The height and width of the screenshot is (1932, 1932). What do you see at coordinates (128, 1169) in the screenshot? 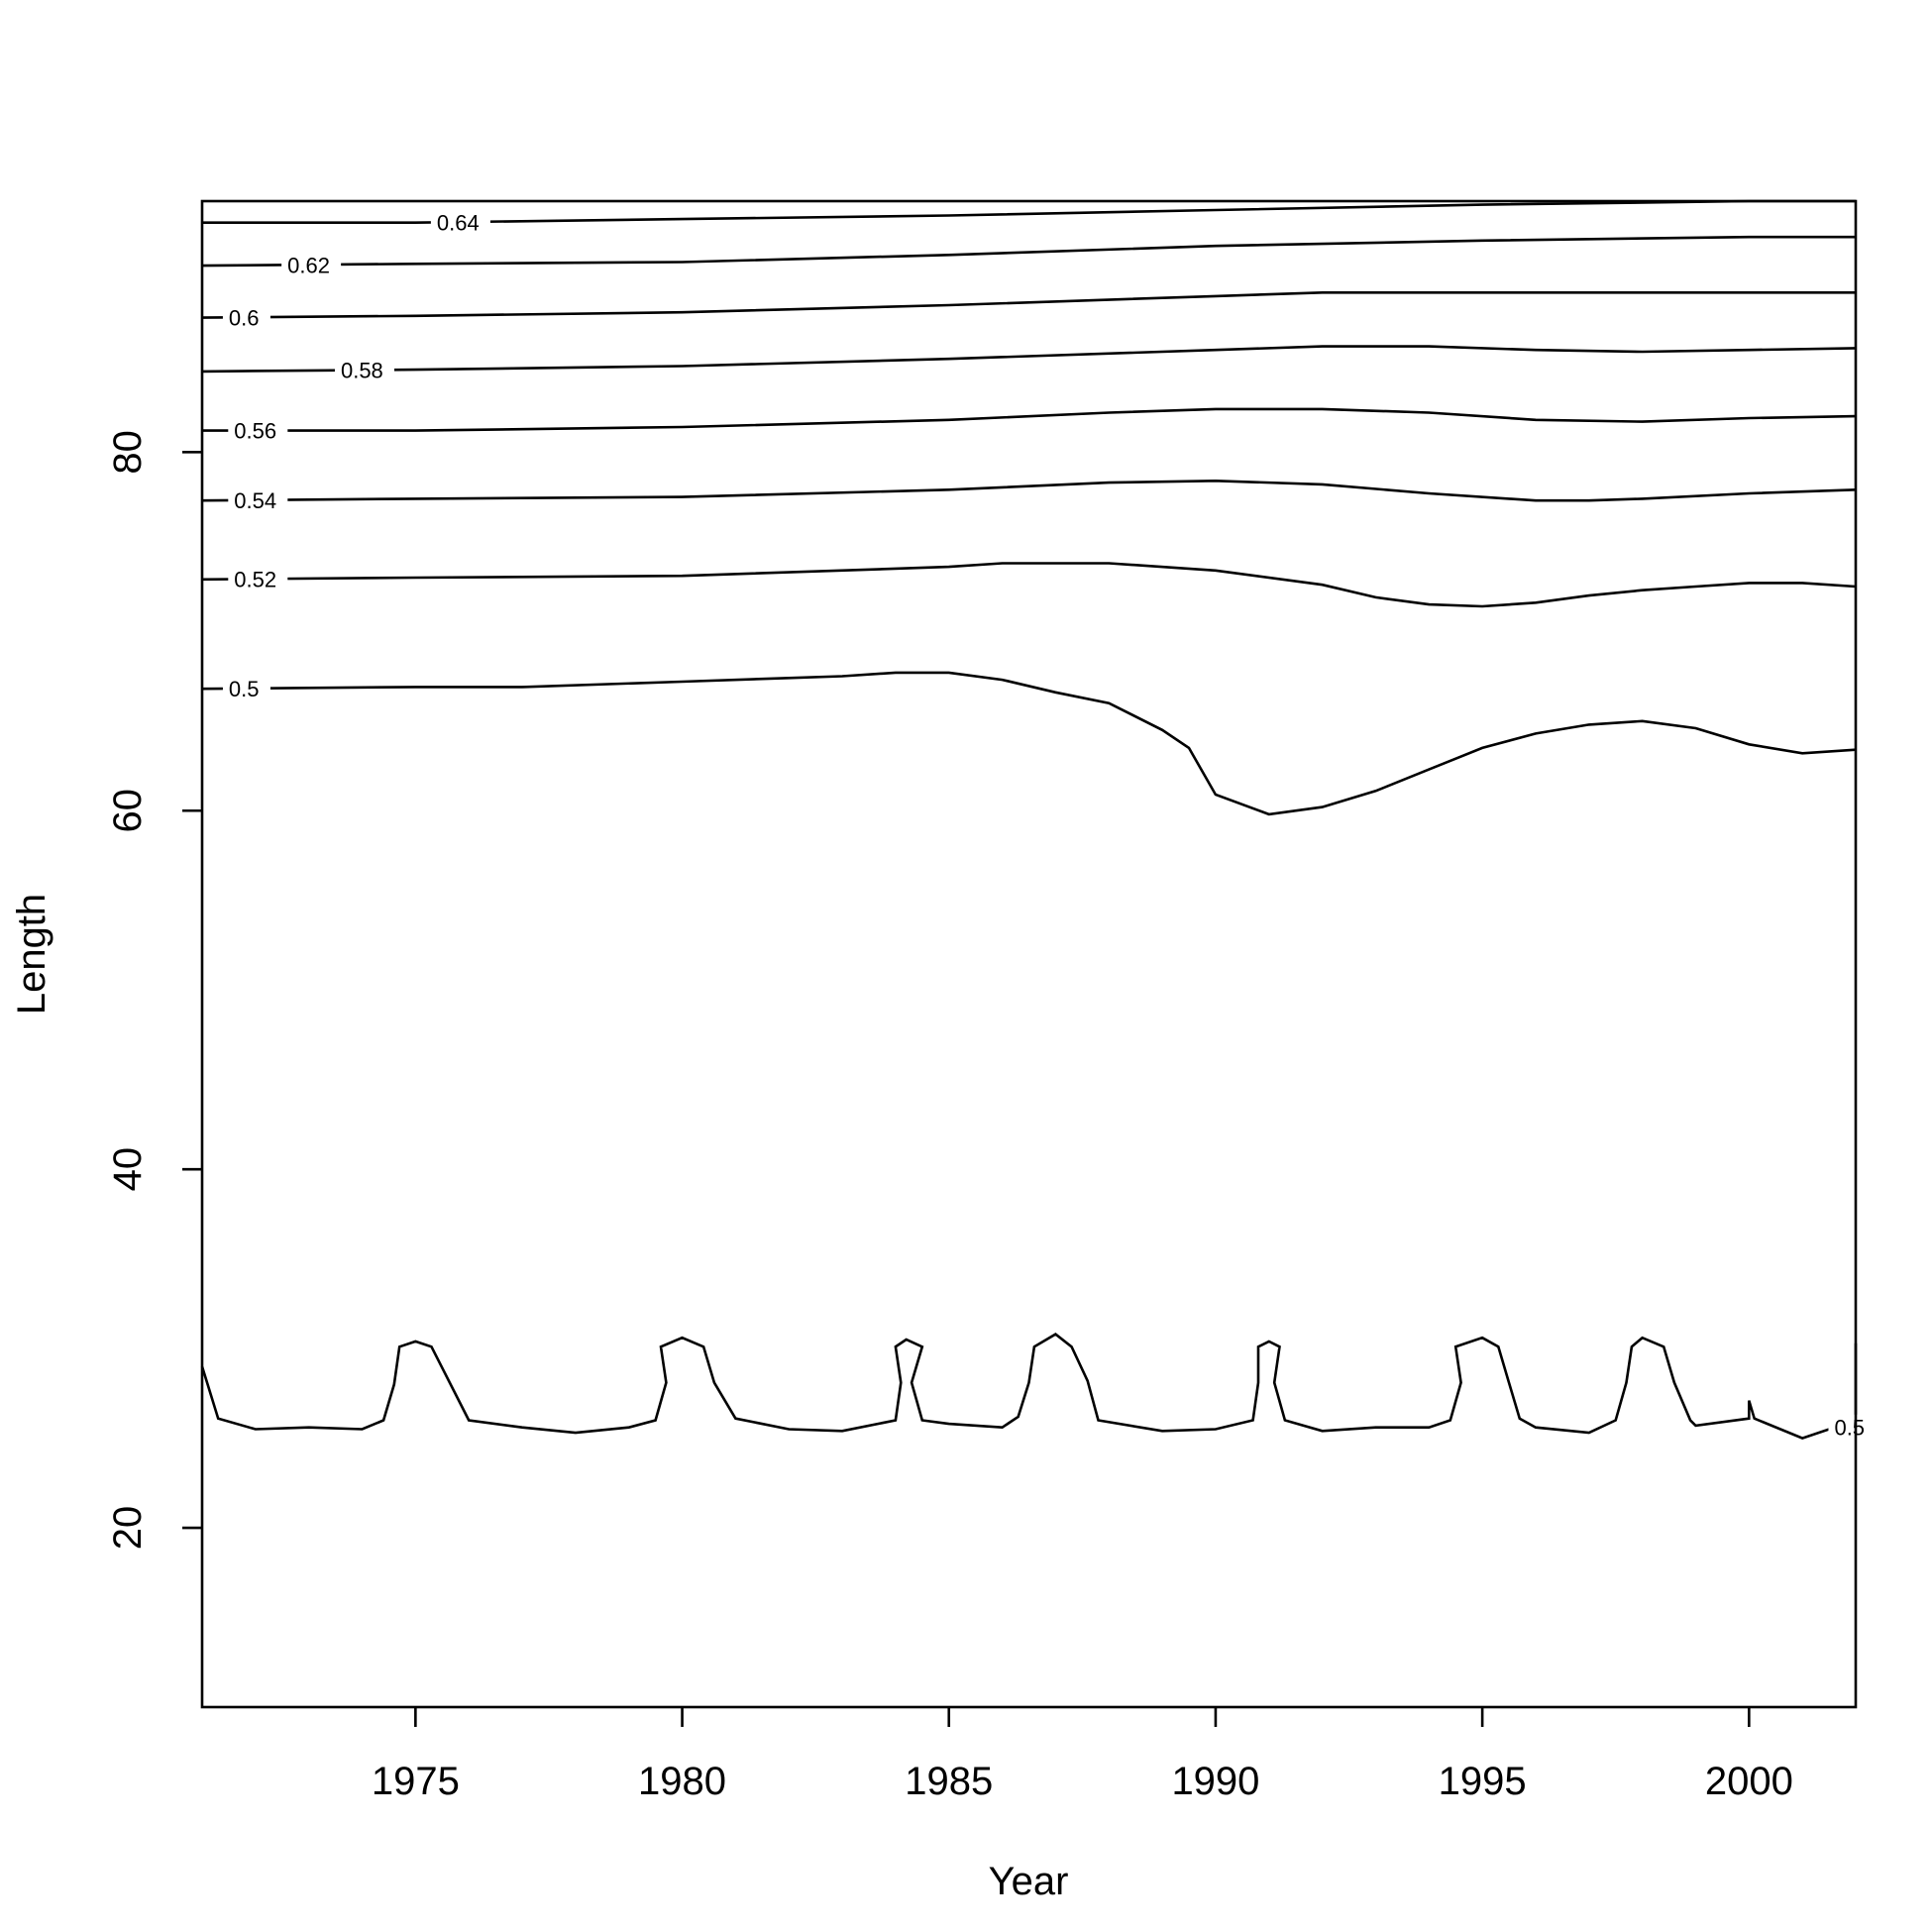
I see `y-tick-label-1: 40` at bounding box center [128, 1169].